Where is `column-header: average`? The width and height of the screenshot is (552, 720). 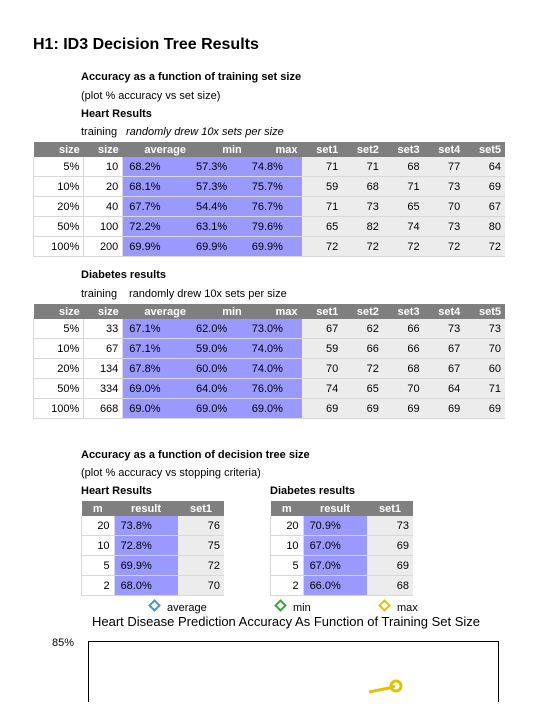
column-header: average is located at coordinates (156, 149).